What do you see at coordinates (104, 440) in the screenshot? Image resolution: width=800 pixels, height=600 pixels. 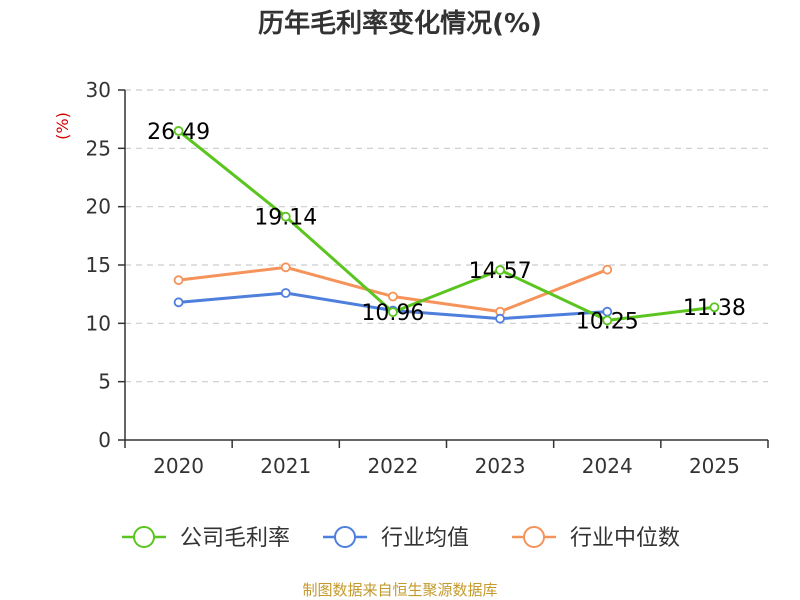 I see `y-tick-label: 0` at bounding box center [104, 440].